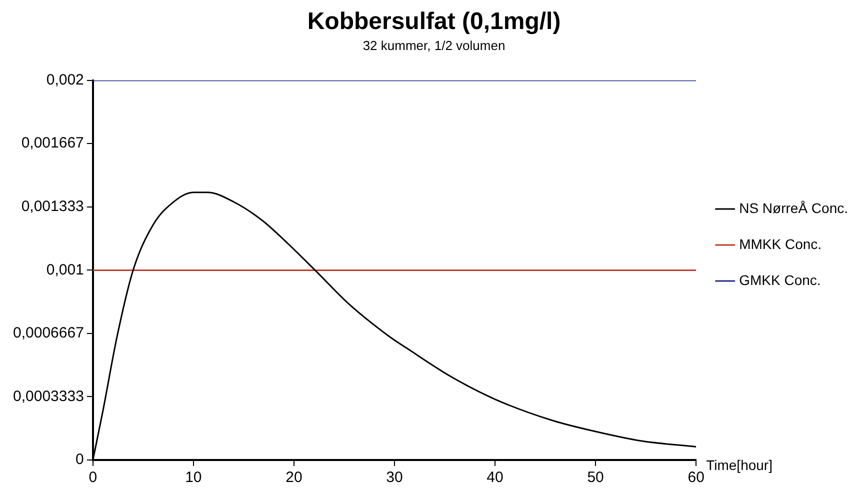 The height and width of the screenshot is (495, 868). Describe the element at coordinates (52, 207) in the screenshot. I see `y-tick-label: 0,001333` at that location.